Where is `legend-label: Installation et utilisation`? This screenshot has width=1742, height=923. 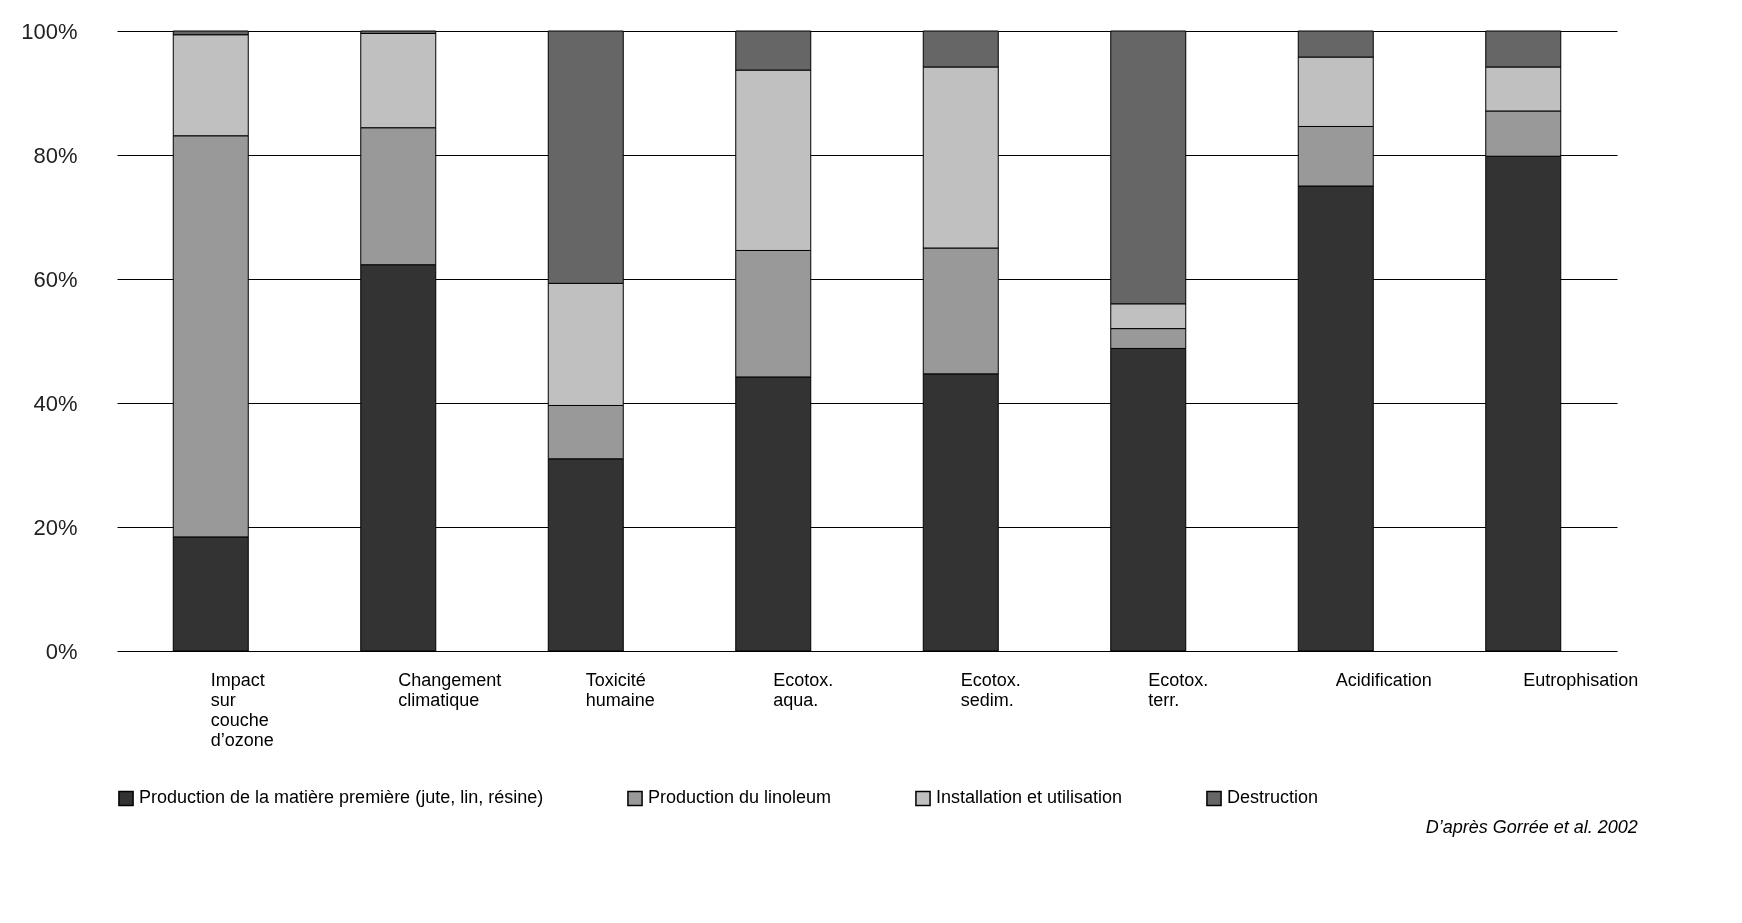 legend-label: Installation et utilisation is located at coordinates (1029, 797).